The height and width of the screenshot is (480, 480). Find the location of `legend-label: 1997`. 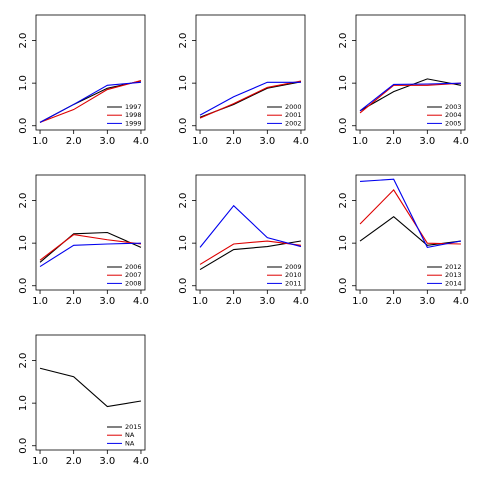

legend-label: 1997 is located at coordinates (133, 107).